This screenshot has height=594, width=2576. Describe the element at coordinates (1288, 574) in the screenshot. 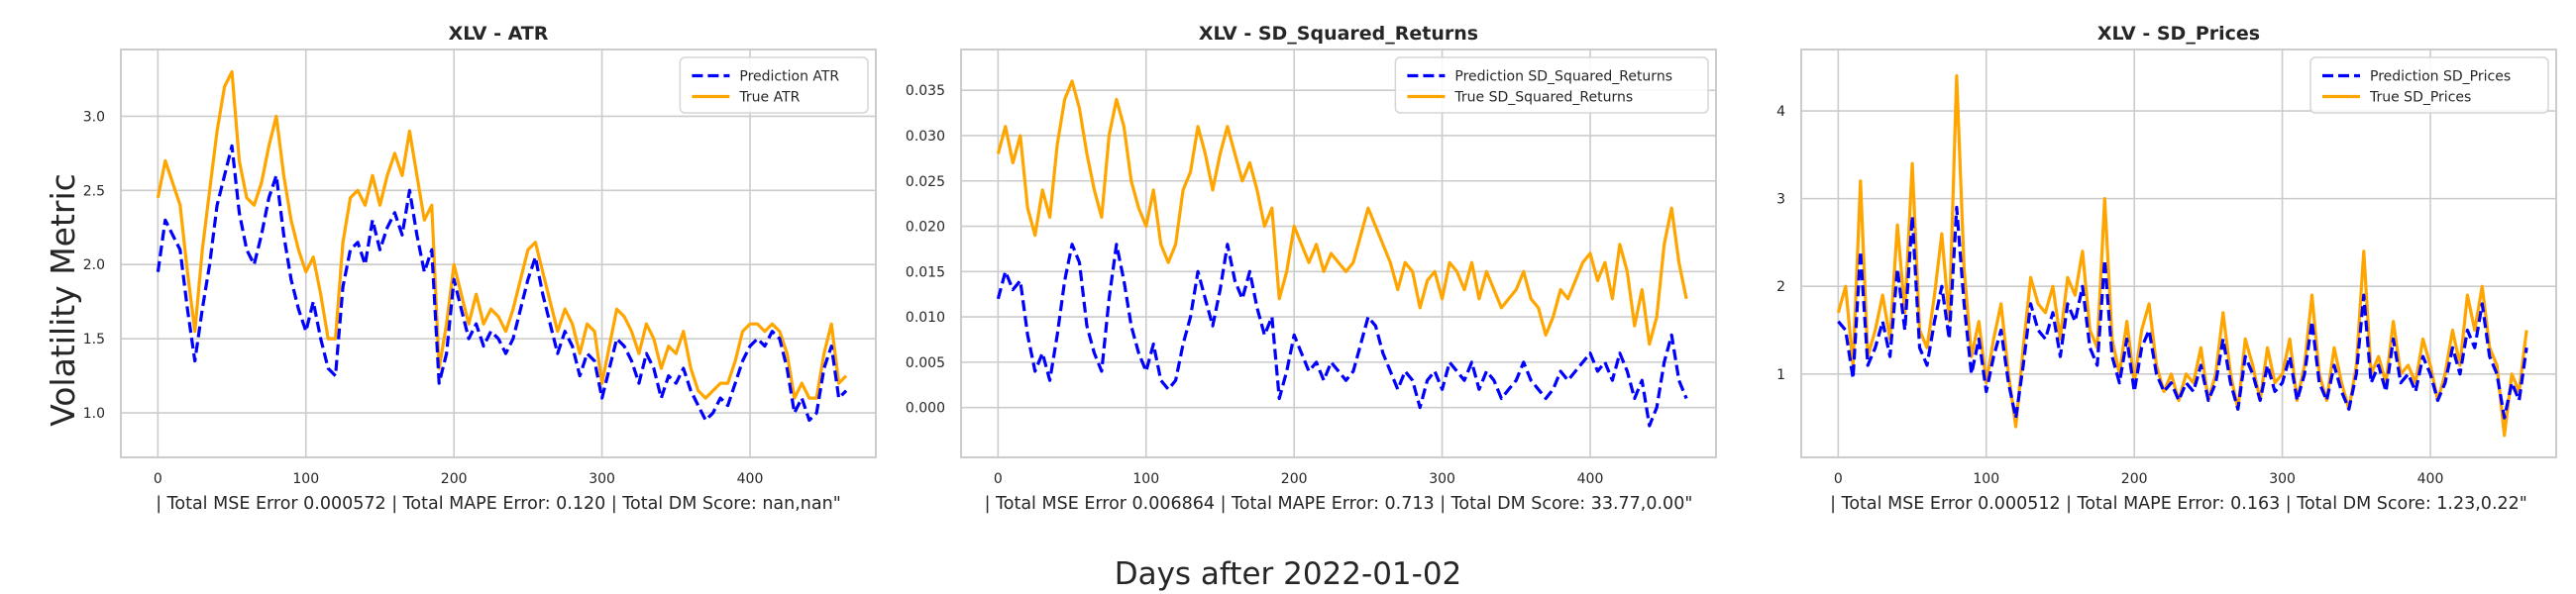

I see `figure-xlabel: Days after 2022-01-02` at that location.